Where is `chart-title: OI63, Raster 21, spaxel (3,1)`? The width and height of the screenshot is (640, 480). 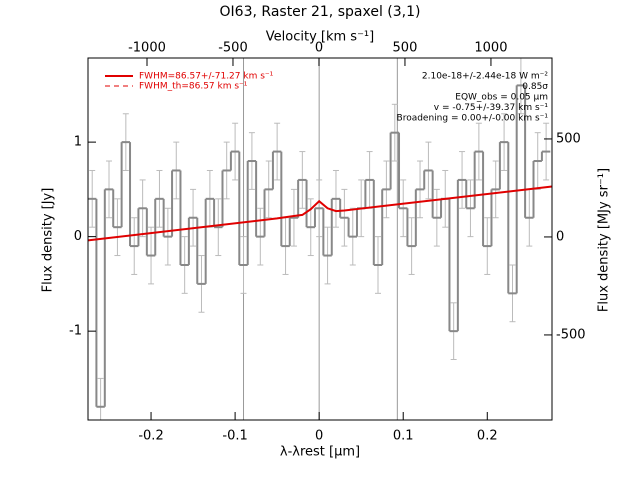
chart-title: OI63, Raster 21, spaxel (3,1) is located at coordinates (320, 12).